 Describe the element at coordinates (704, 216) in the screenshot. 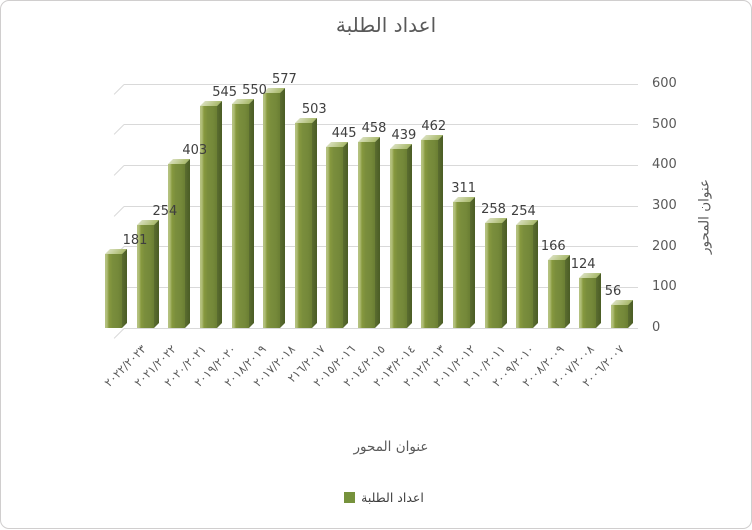

I see `y-axis-title: عنوان المحور` at that location.